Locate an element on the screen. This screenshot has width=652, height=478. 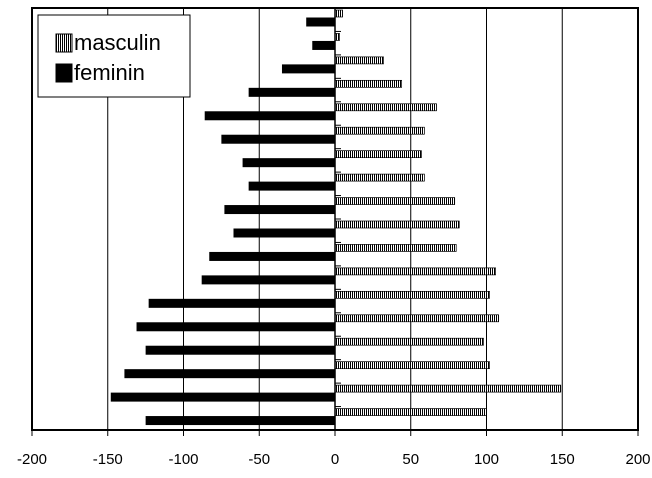
legend: masculin feminin is located at coordinates (114, 56).